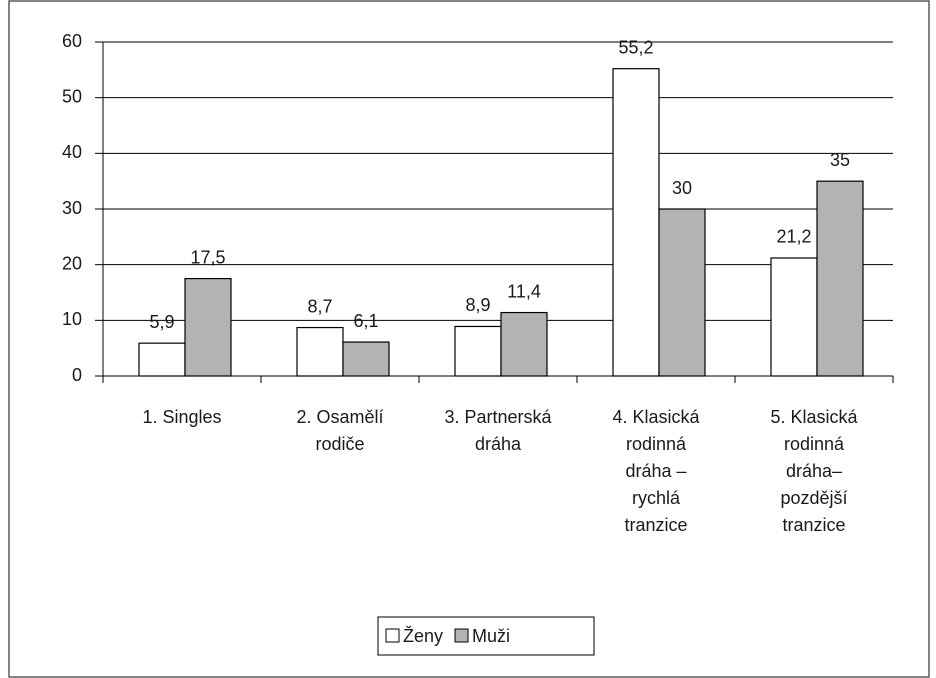  What do you see at coordinates (682, 188) in the screenshot?
I see `data-label: 30` at bounding box center [682, 188].